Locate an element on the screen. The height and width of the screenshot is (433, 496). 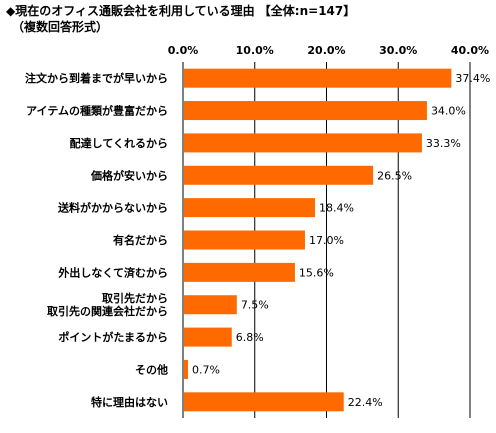
value-label: 15.6% is located at coordinates (316, 272).